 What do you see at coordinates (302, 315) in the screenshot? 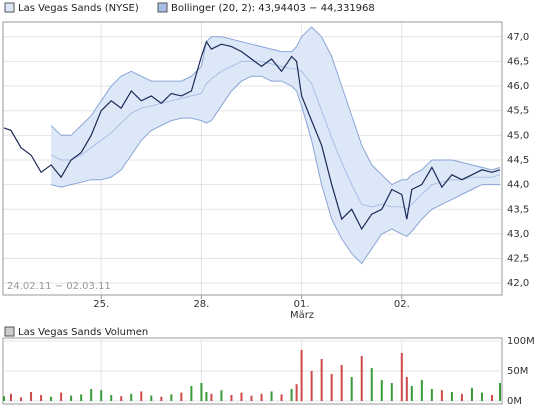
I see `month-label: März` at bounding box center [302, 315].